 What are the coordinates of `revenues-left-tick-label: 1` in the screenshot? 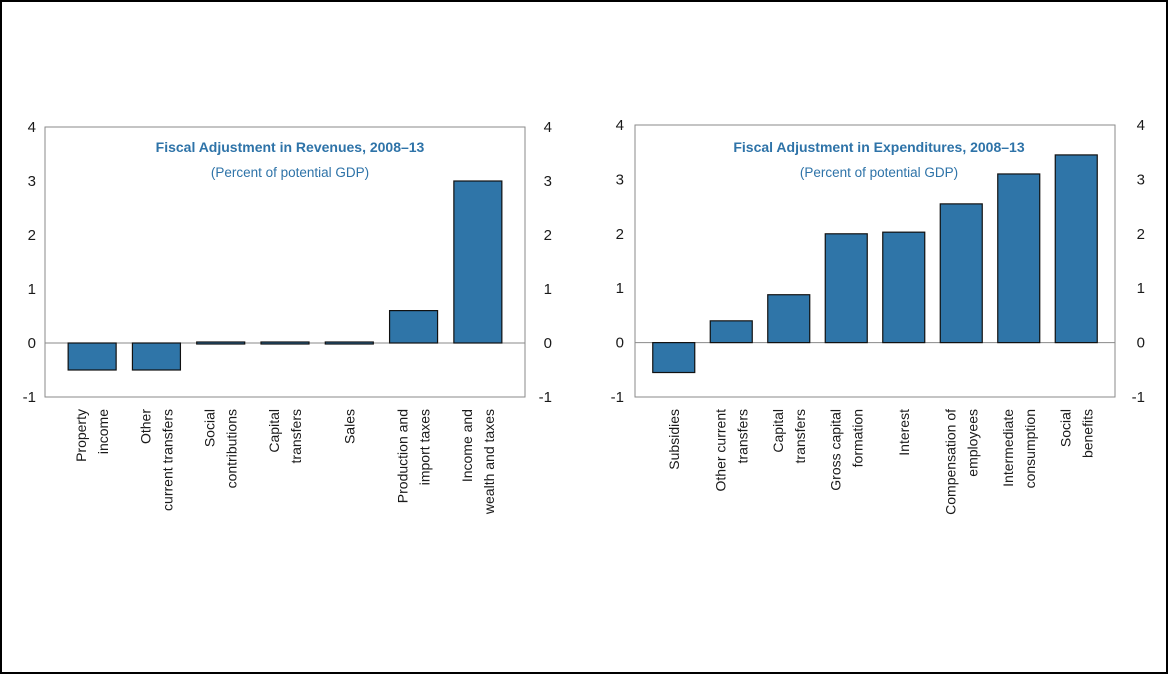 It's located at (32, 289).